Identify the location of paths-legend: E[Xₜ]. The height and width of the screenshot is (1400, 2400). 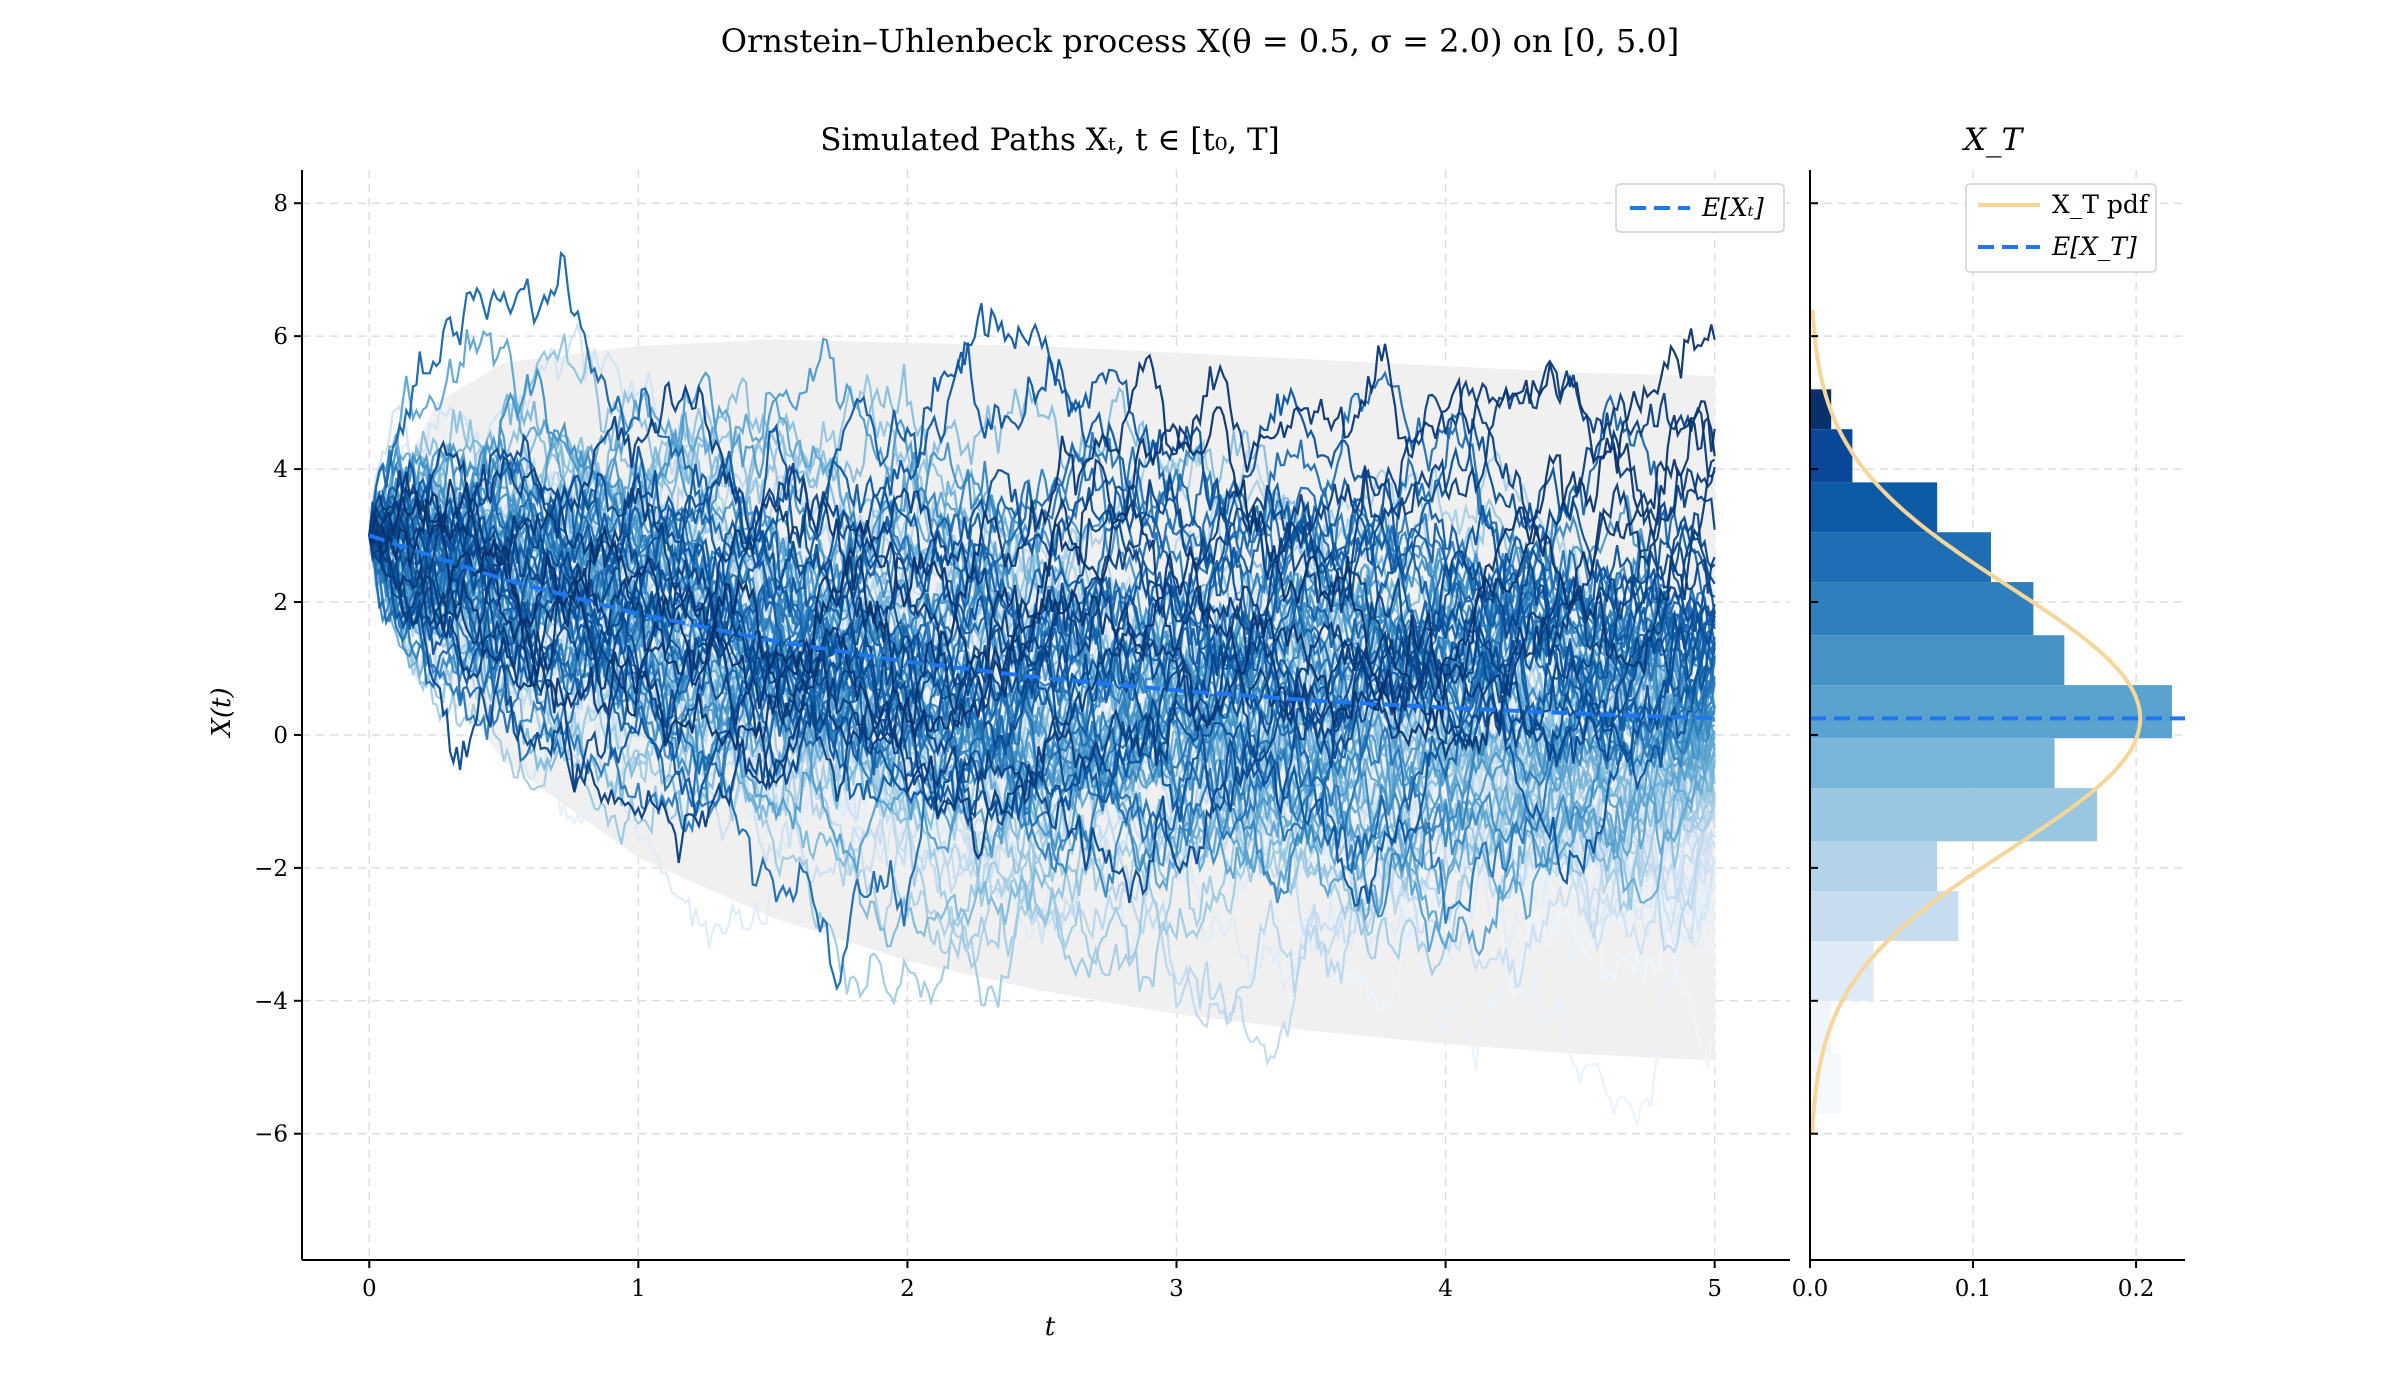
(1700, 208).